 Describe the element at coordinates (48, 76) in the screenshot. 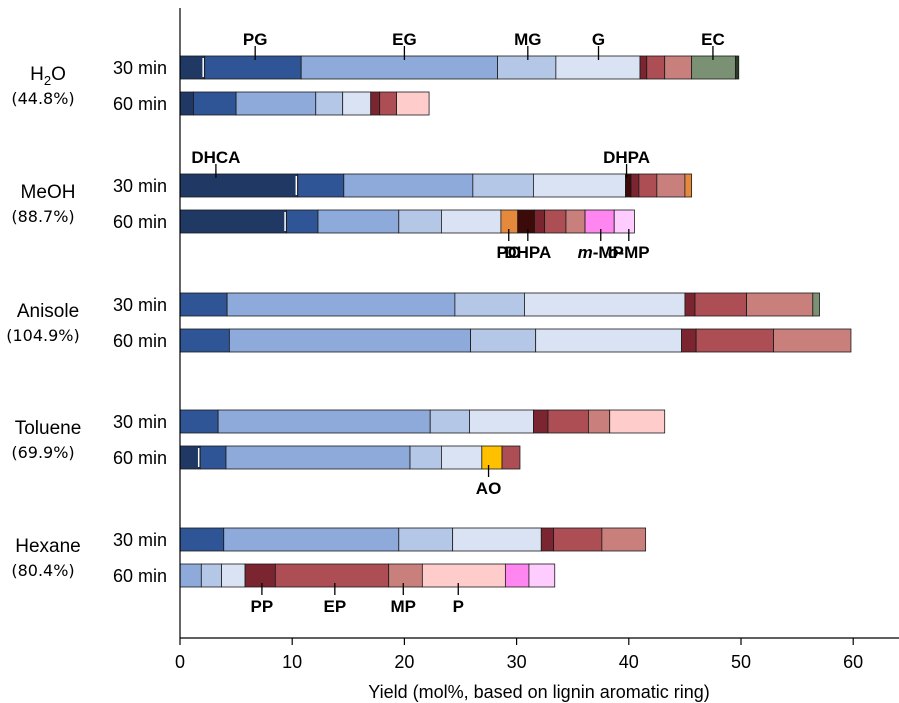

I see `solvent-label: H2O` at that location.